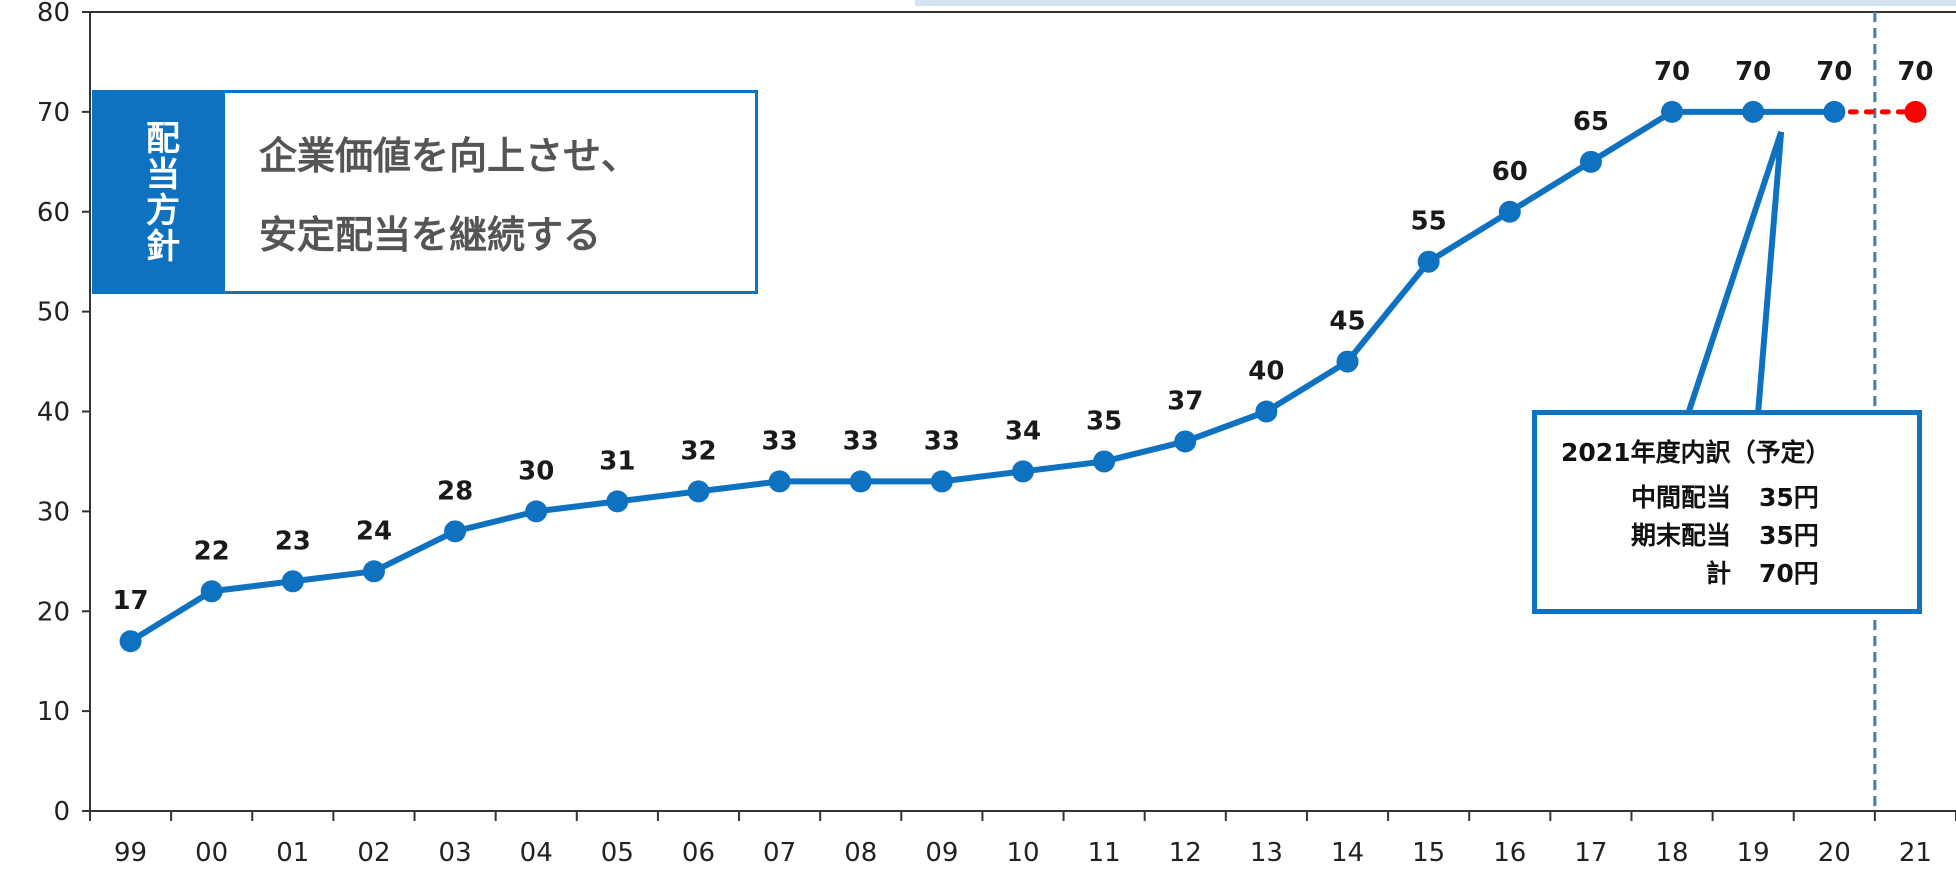 The image size is (1956, 871). Describe the element at coordinates (1727, 572) in the screenshot. I see `breakdown-row: 計 70円` at that location.